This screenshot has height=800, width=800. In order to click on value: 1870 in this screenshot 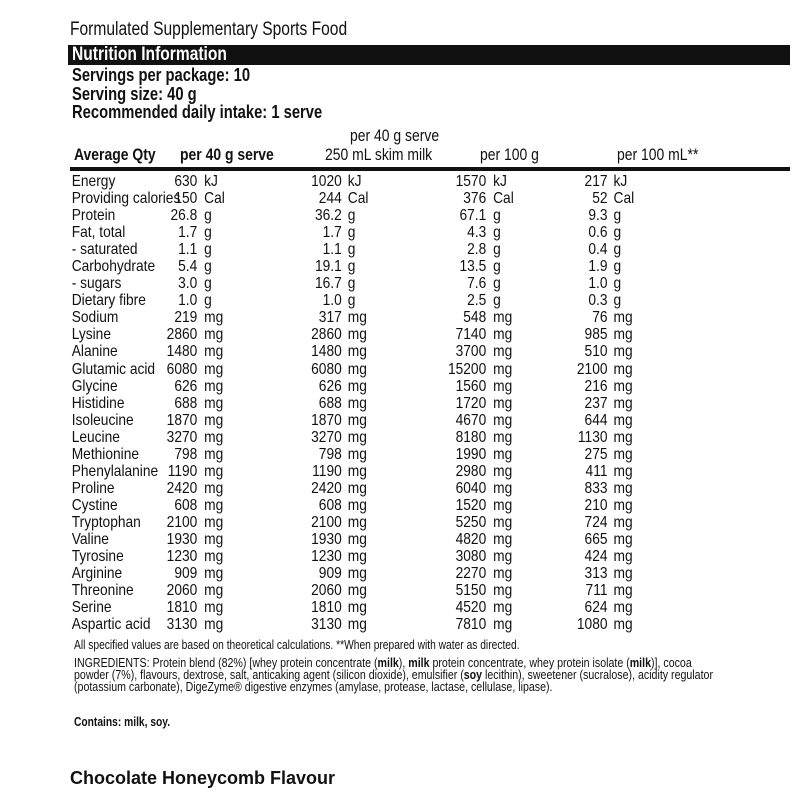, I will do `click(326, 420)`.